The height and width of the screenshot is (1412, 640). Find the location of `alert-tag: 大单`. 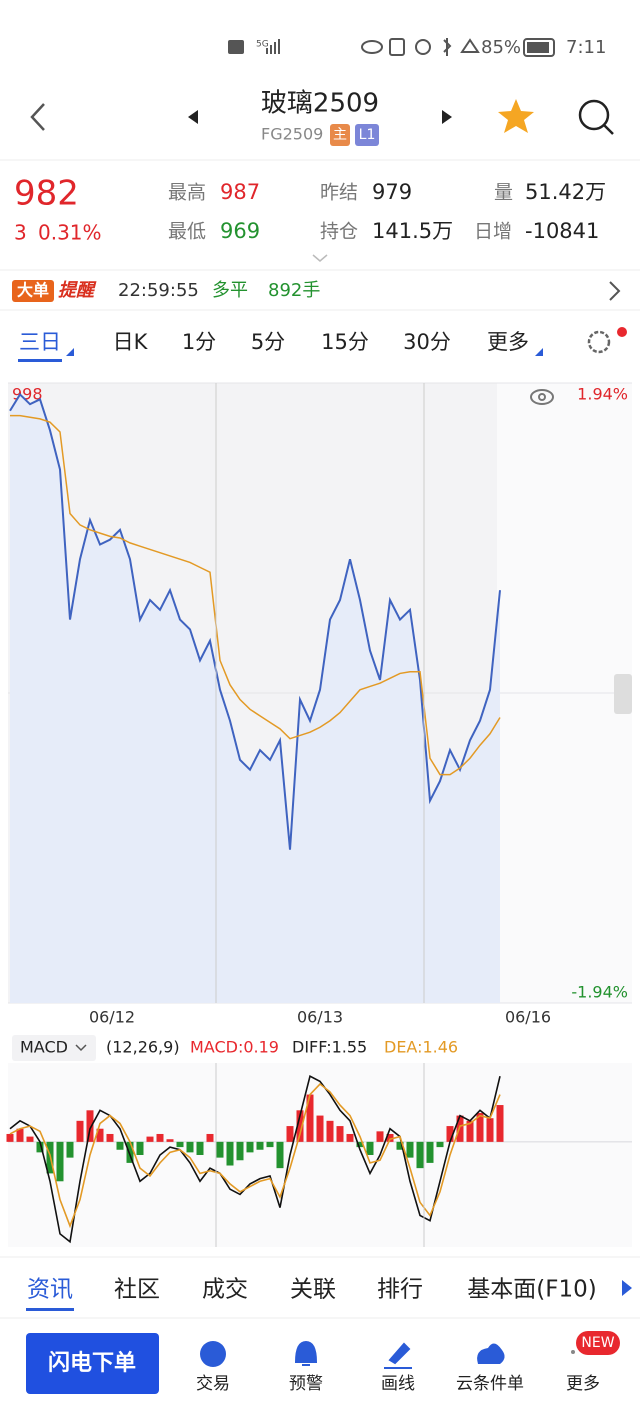

alert-tag: 大单 is located at coordinates (33, 290).